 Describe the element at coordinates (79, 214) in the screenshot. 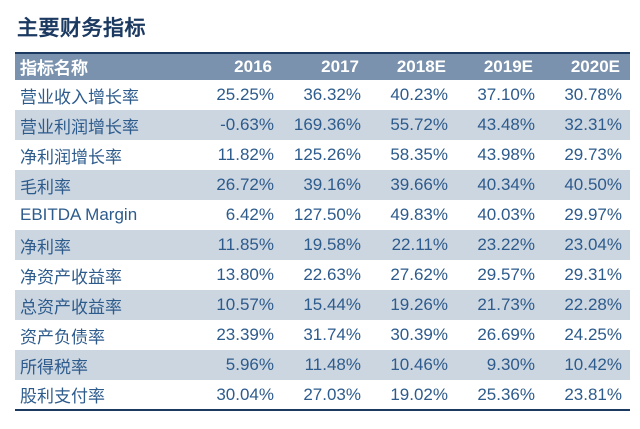

I see `row-label: EBITDA Margin` at that location.